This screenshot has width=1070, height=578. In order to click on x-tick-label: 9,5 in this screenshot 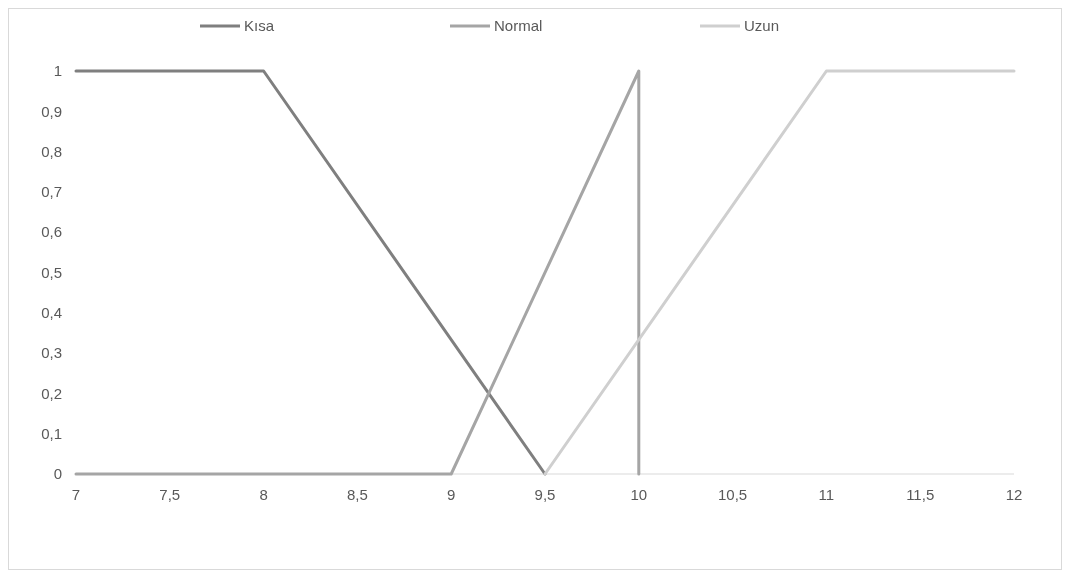, I will do `click(545, 494)`.